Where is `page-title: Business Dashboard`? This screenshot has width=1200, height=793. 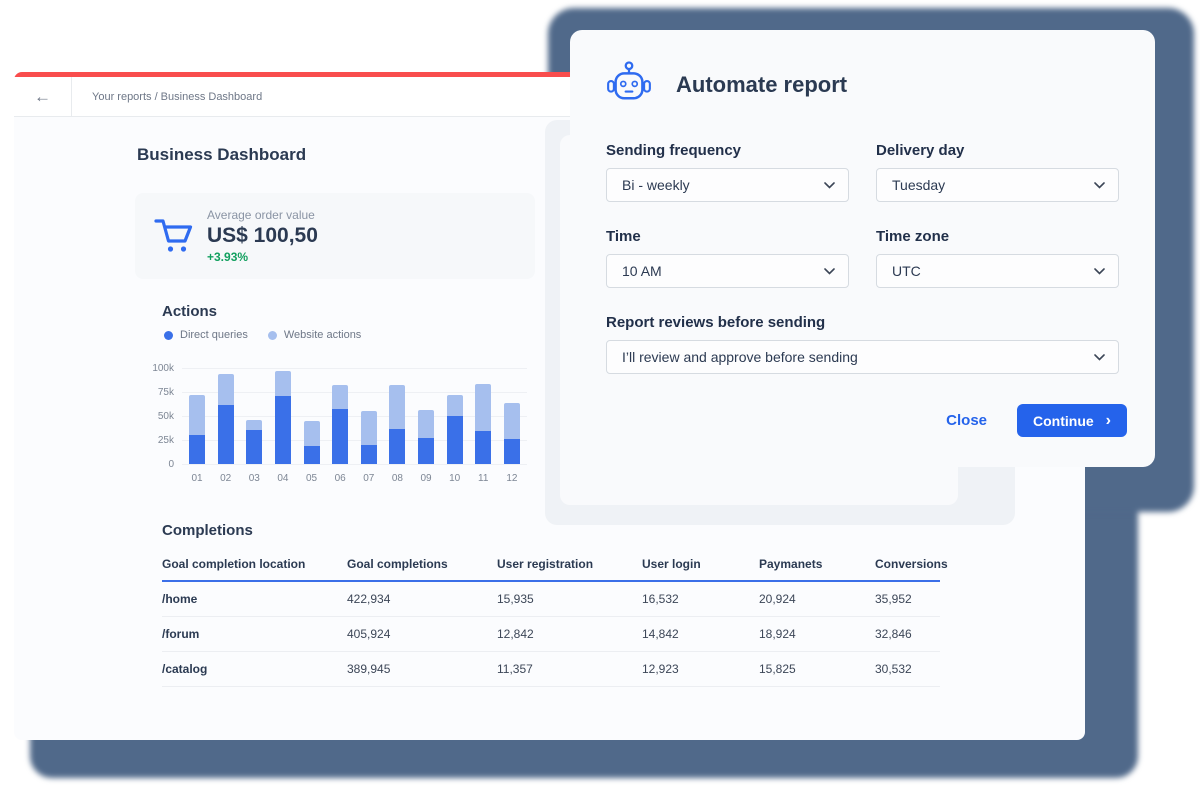
page-title: Business Dashboard is located at coordinates (222, 154).